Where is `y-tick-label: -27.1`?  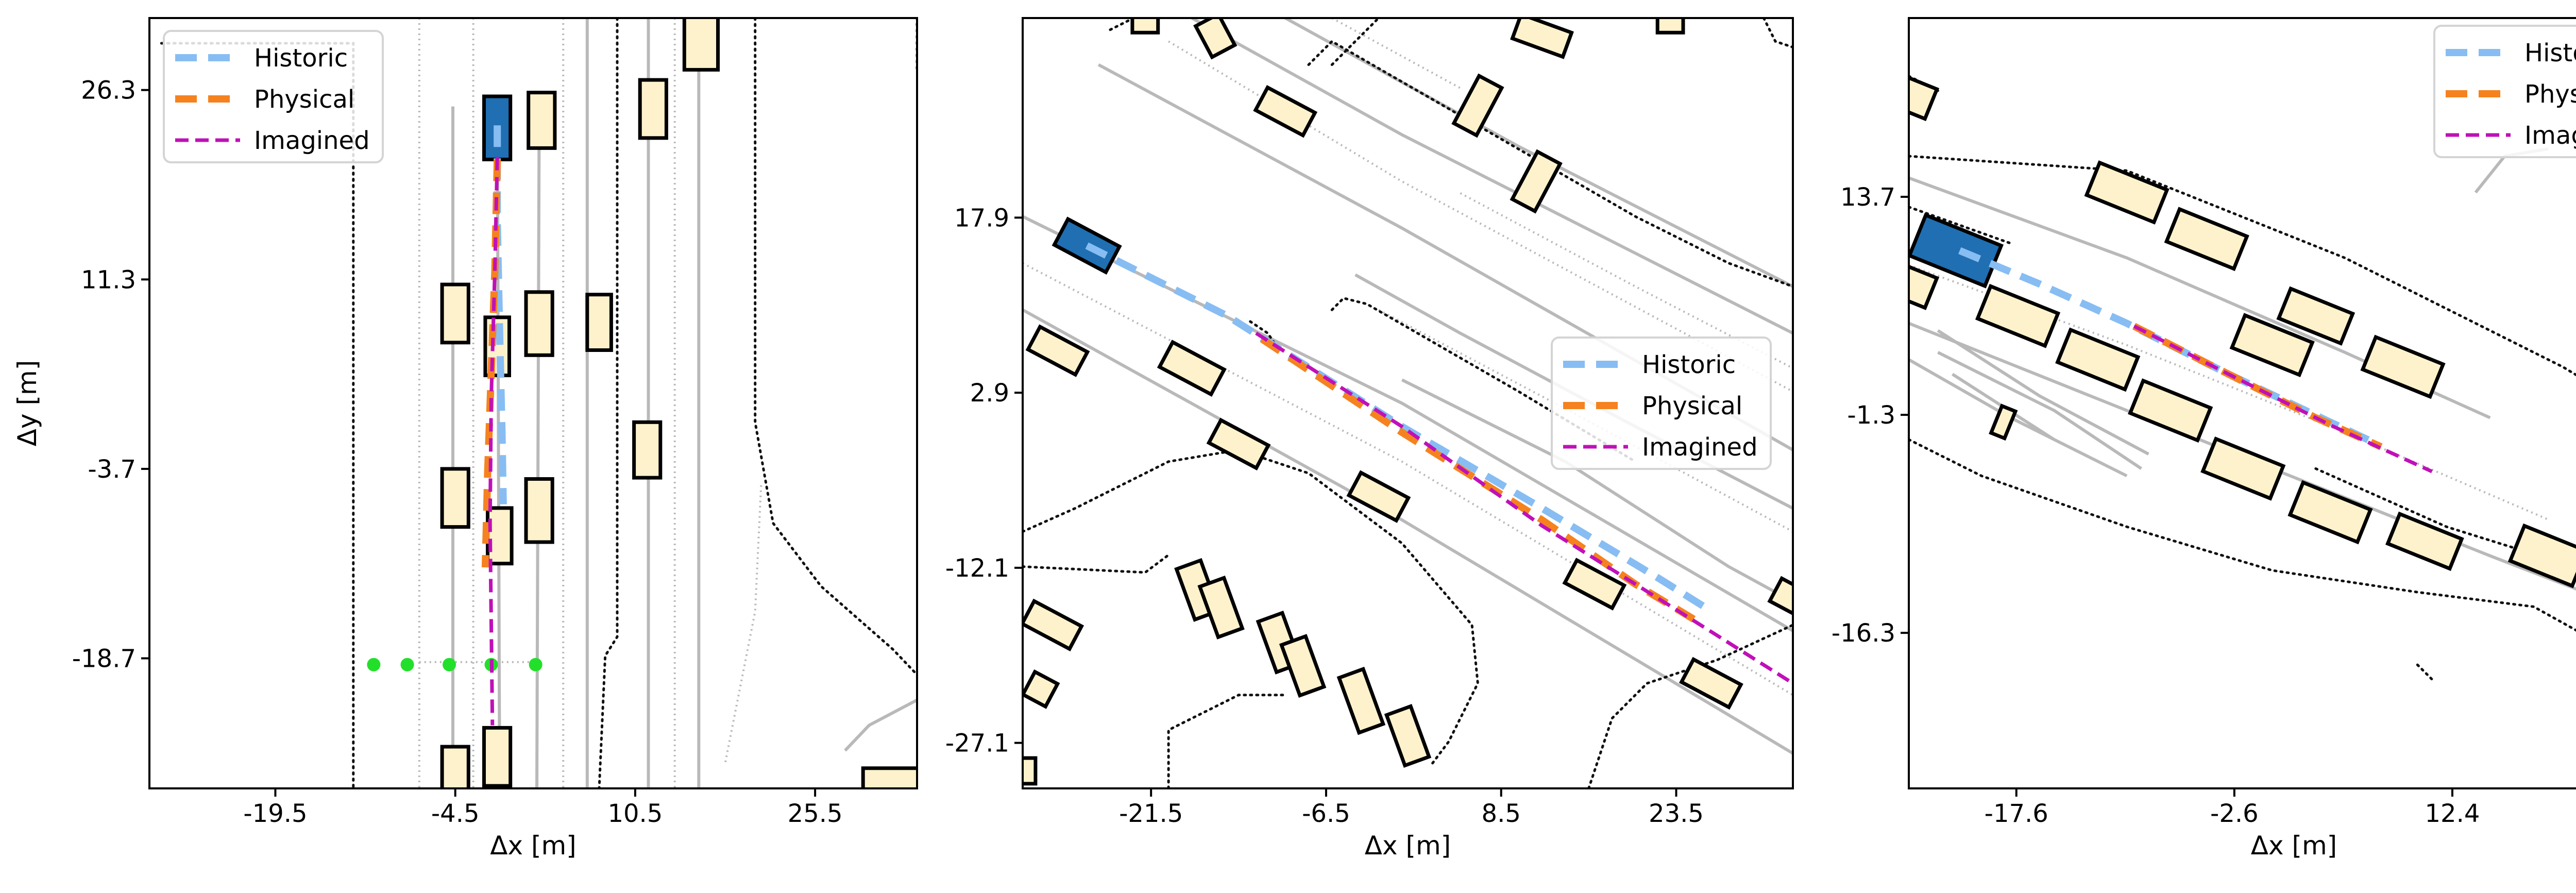
y-tick-label: -27.1 is located at coordinates (977, 743).